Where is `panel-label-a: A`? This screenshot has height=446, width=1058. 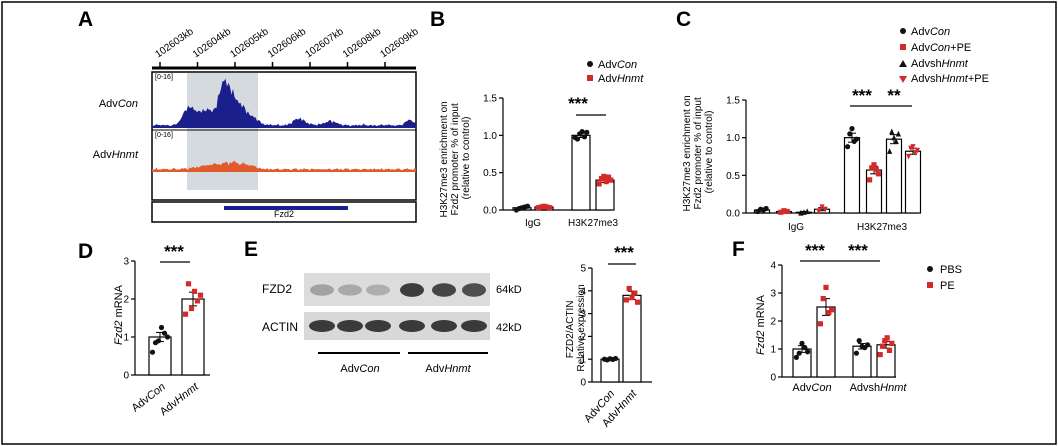 panel-label-a: A is located at coordinates (85, 19).